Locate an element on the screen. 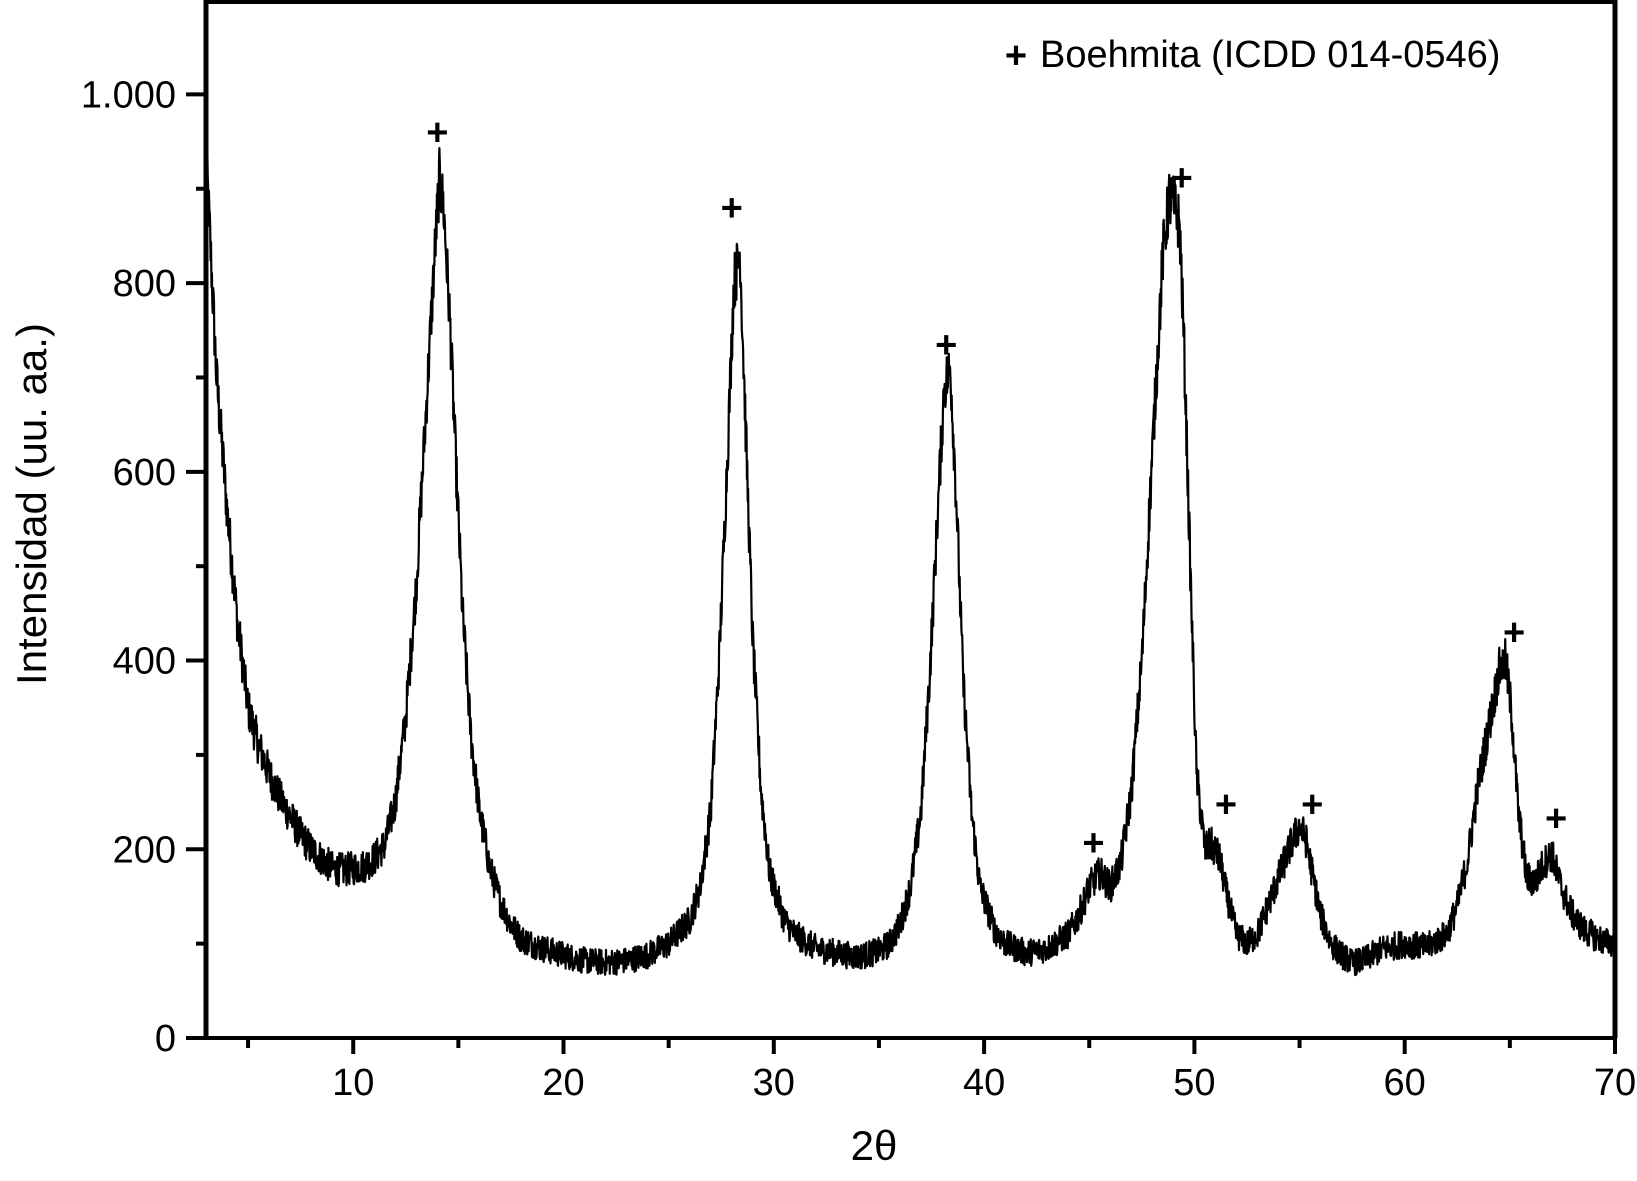 Image resolution: width=1637 pixels, height=1181 pixels. y-tick-label: 1.000 is located at coordinates (128, 95).